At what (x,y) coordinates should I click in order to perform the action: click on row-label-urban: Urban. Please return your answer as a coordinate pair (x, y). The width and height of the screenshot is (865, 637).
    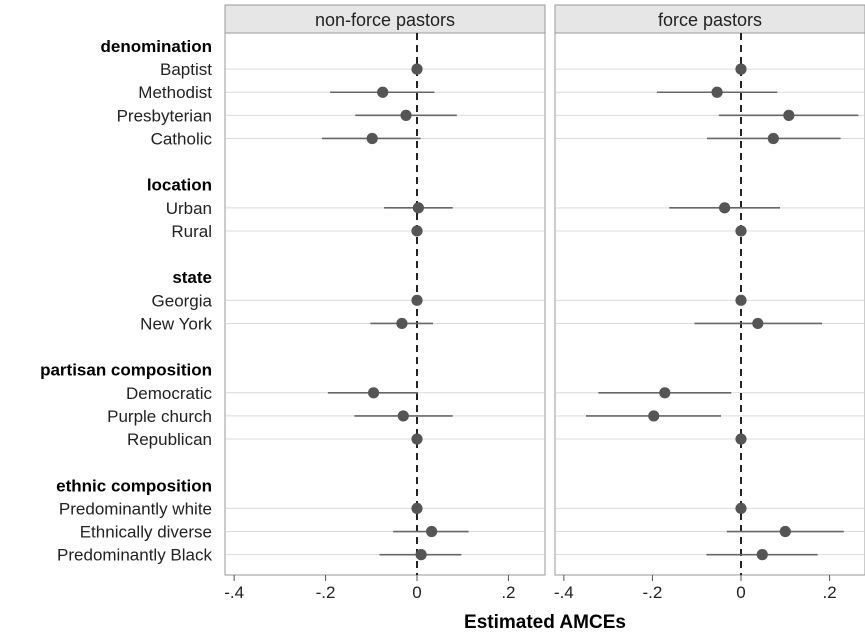
    Looking at the image, I should click on (189, 208).